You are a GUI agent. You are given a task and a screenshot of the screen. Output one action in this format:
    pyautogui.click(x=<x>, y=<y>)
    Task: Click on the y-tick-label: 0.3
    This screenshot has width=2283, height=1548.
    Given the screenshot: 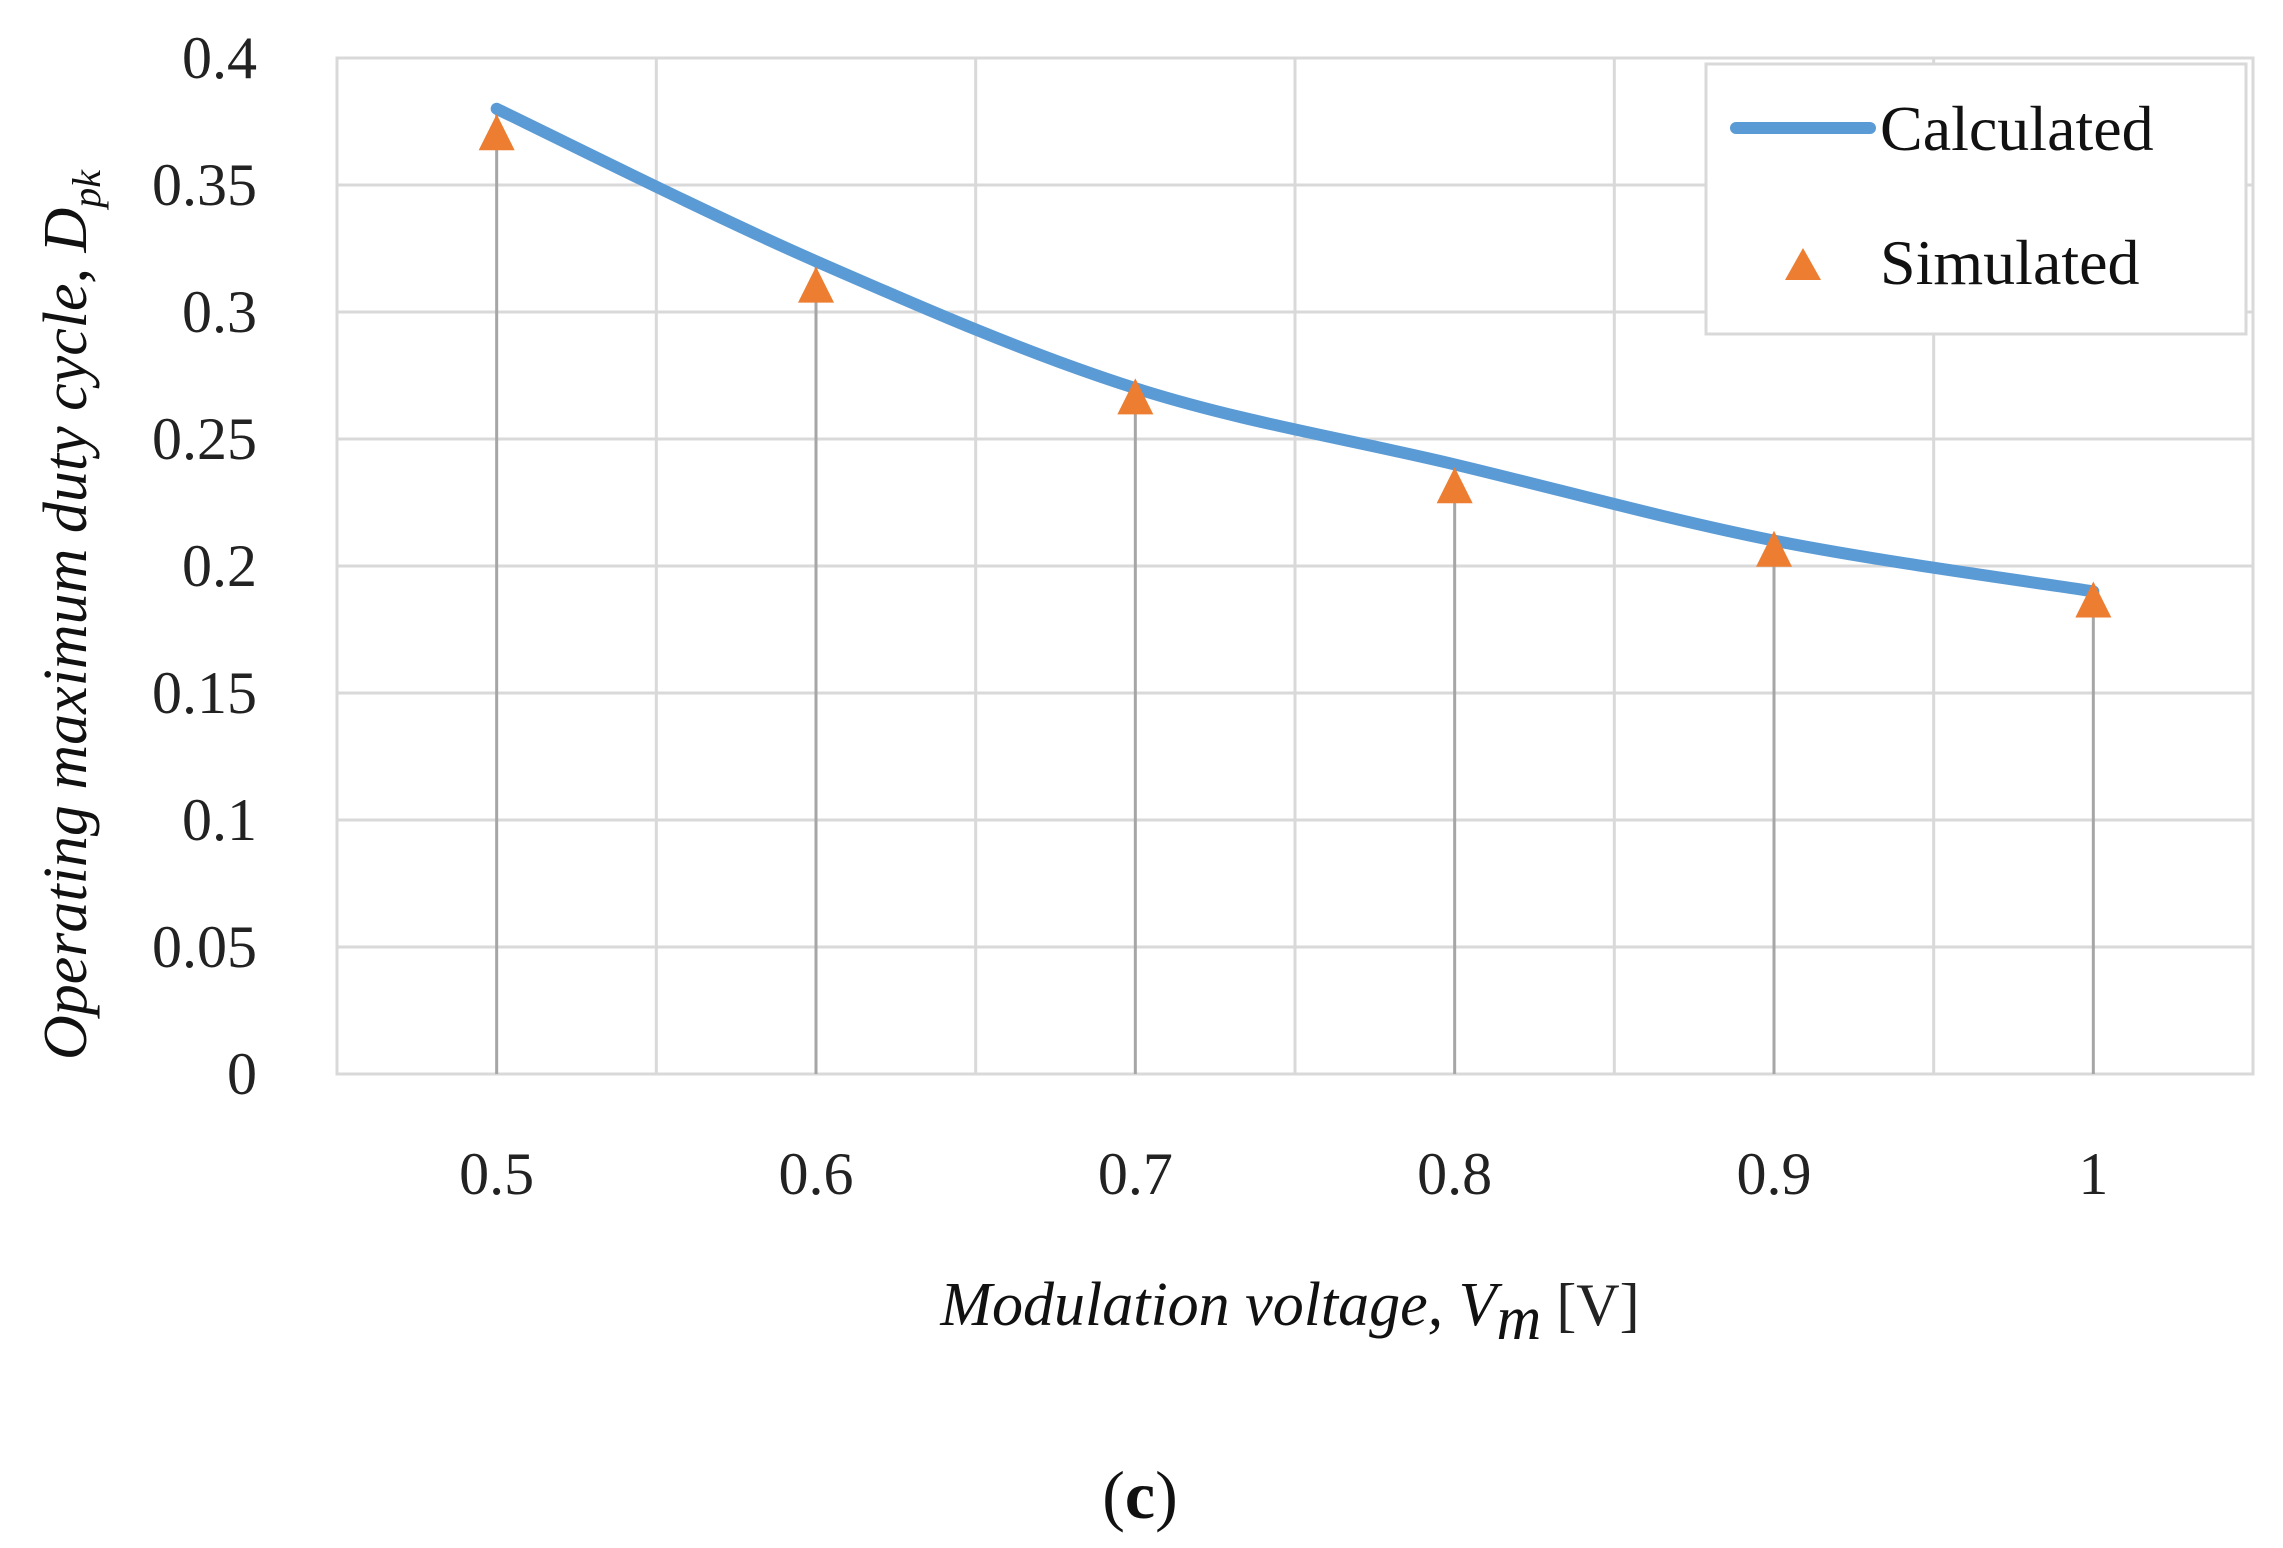 What is the action you would take?
    pyautogui.click(x=219, y=312)
    